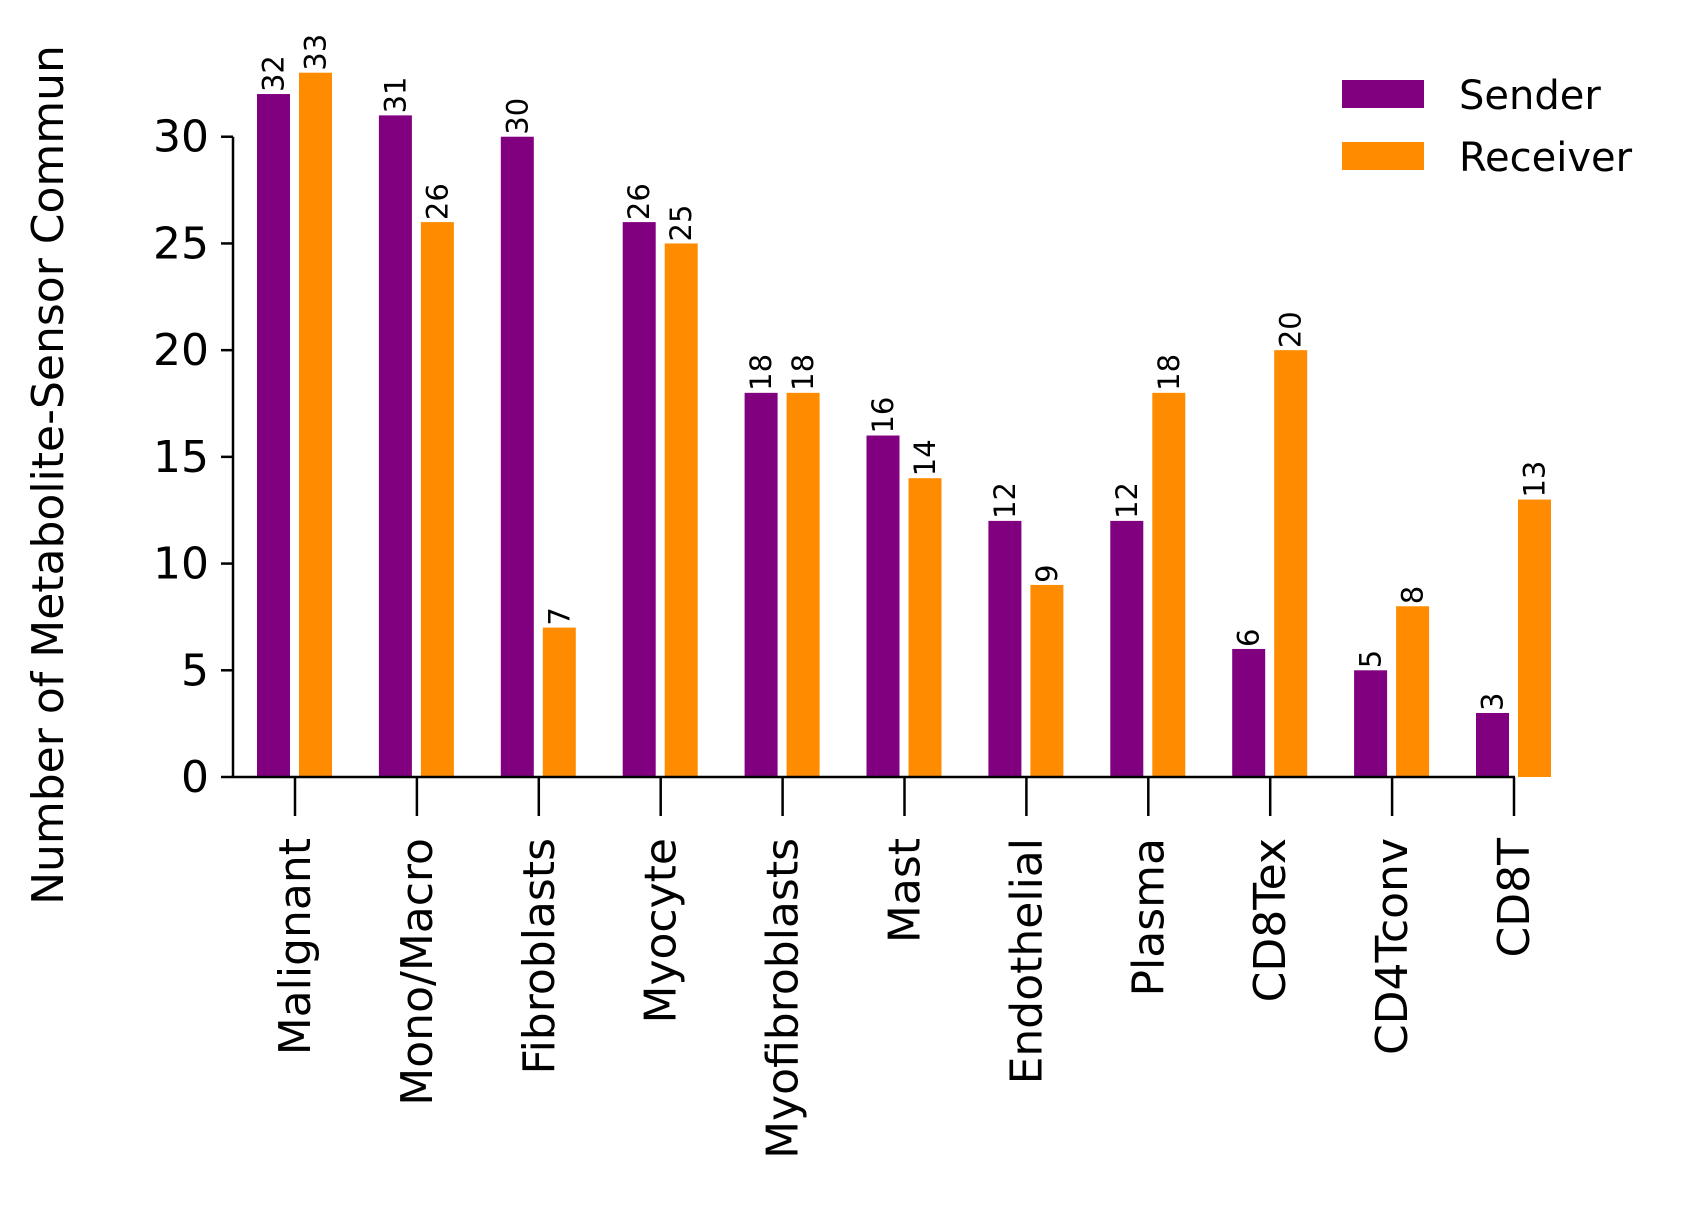 This screenshot has height=1222, width=1695. What do you see at coordinates (395, 94) in the screenshot?
I see `data-label-sender-1: 31` at bounding box center [395, 94].